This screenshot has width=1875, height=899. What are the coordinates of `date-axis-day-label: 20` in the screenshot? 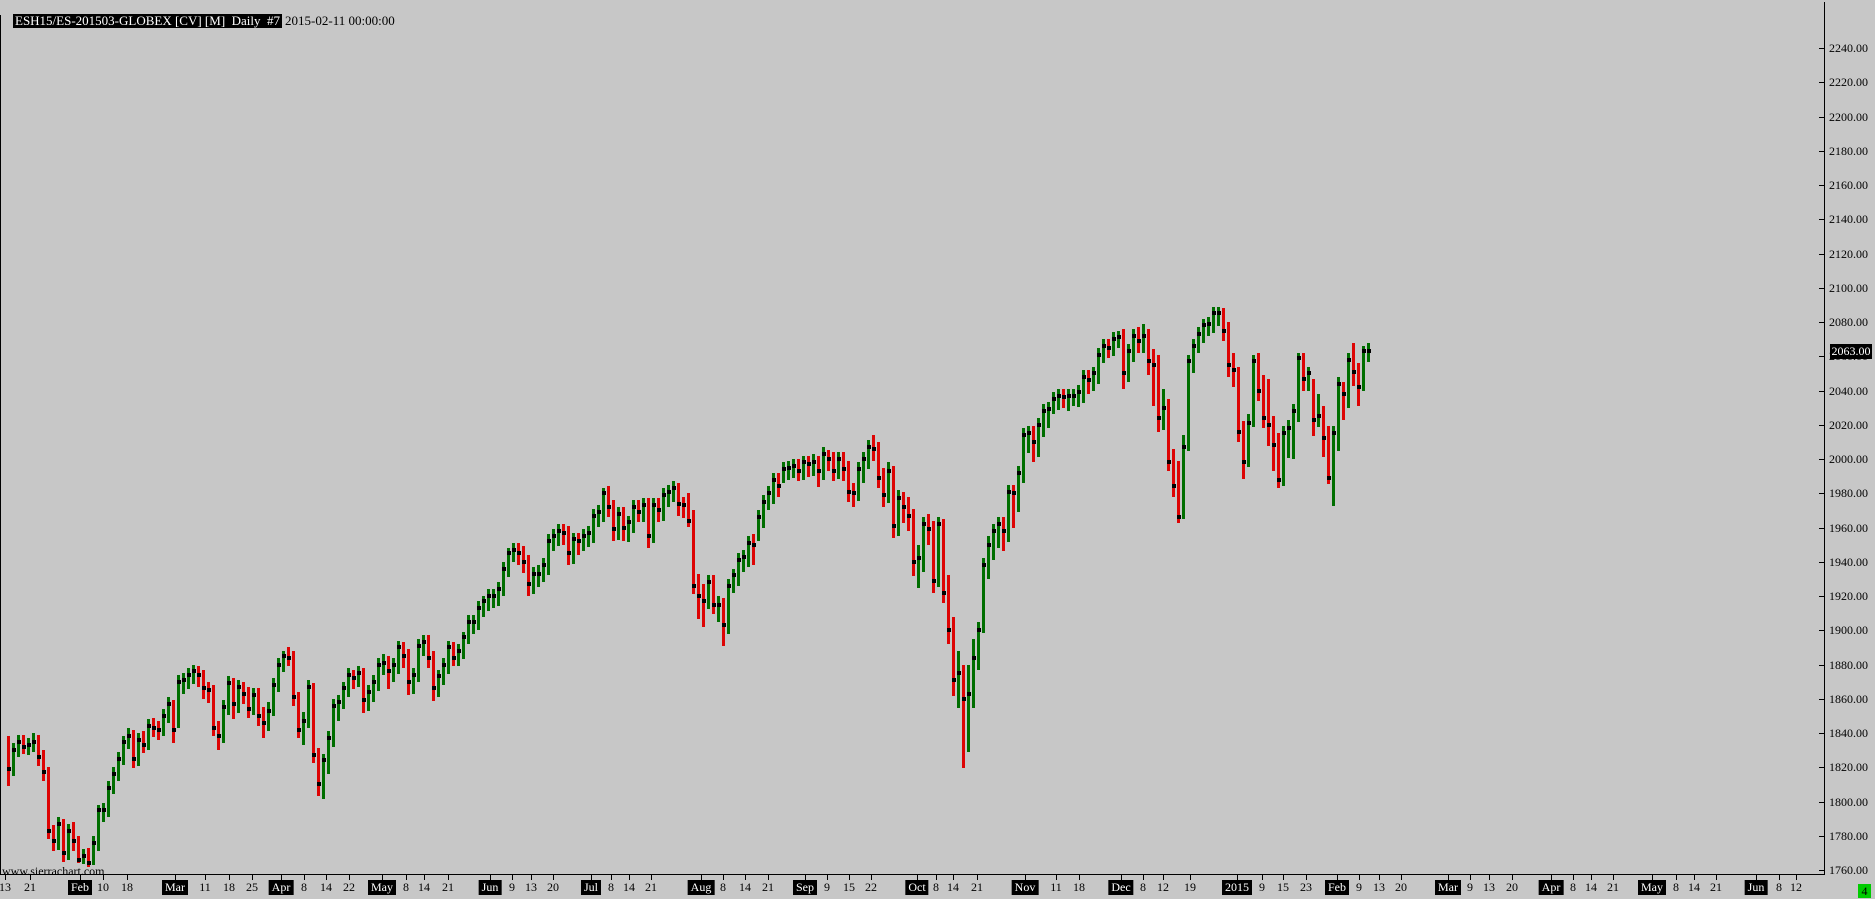 It's located at (1512, 887).